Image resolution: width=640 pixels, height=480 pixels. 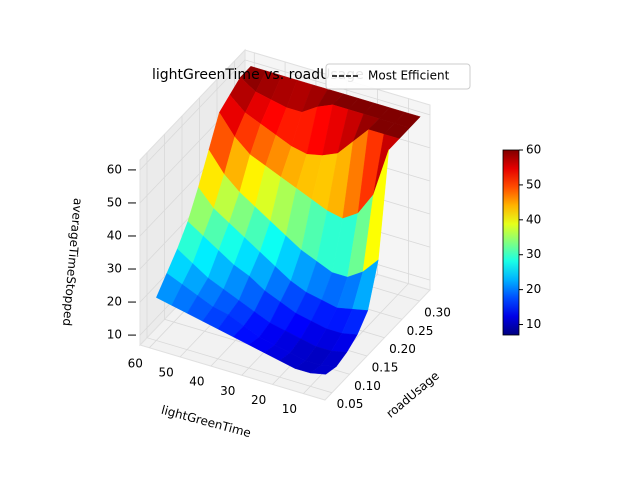 What do you see at coordinates (420, 331) in the screenshot?
I see `x-tick-label: 0.25` at bounding box center [420, 331].